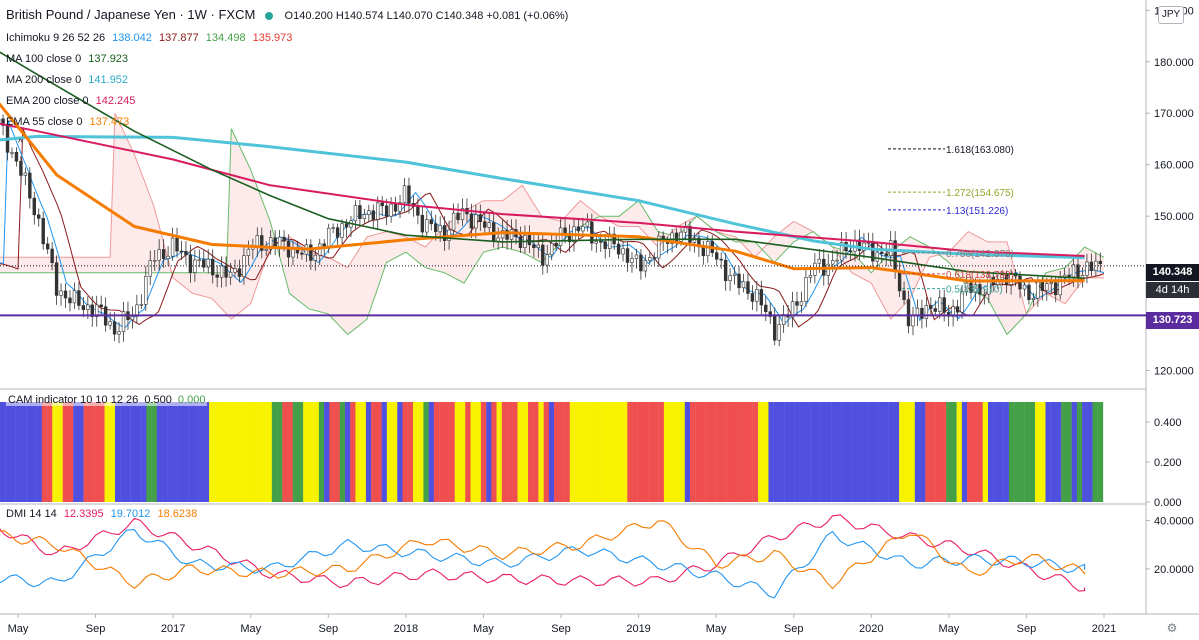 The width and height of the screenshot is (1199, 640). I want to click on ichimoku-v3: 134.498, so click(225, 38).